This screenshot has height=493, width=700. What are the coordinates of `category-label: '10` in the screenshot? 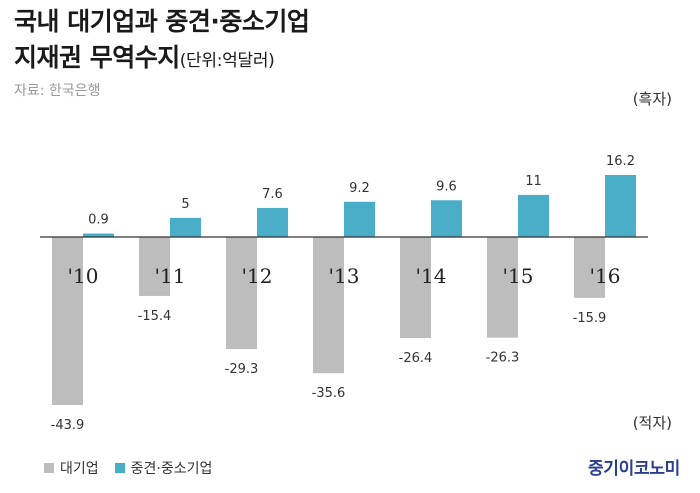 It's located at (83, 276).